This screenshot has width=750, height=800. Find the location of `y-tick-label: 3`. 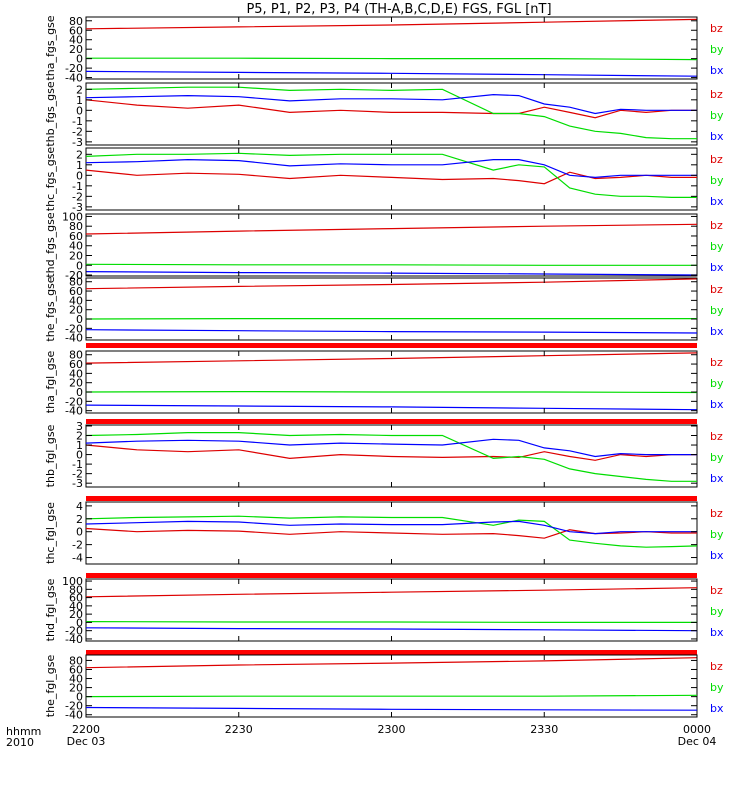

y-tick-label: 3 is located at coordinates (79, 426).